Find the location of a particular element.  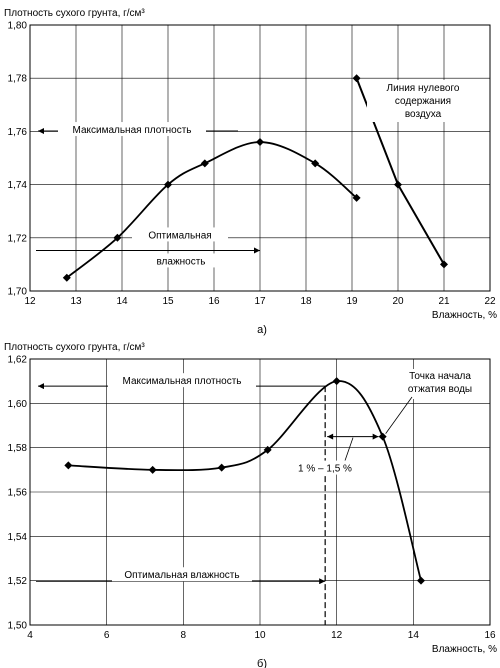

label-opt-moisture-b: Оптимальная влажность is located at coordinates (181, 575).